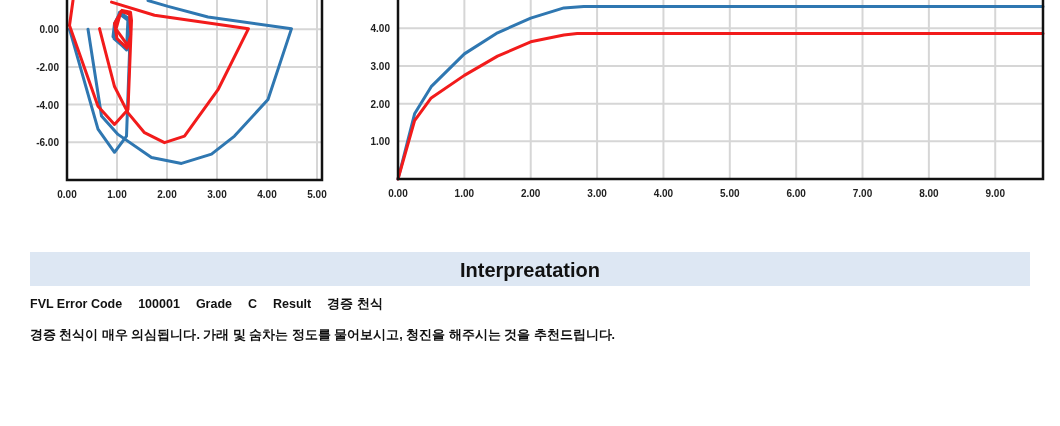 This screenshot has width=1060, height=426. Describe the element at coordinates (214, 304) in the screenshot. I see `text: Grade` at that location.